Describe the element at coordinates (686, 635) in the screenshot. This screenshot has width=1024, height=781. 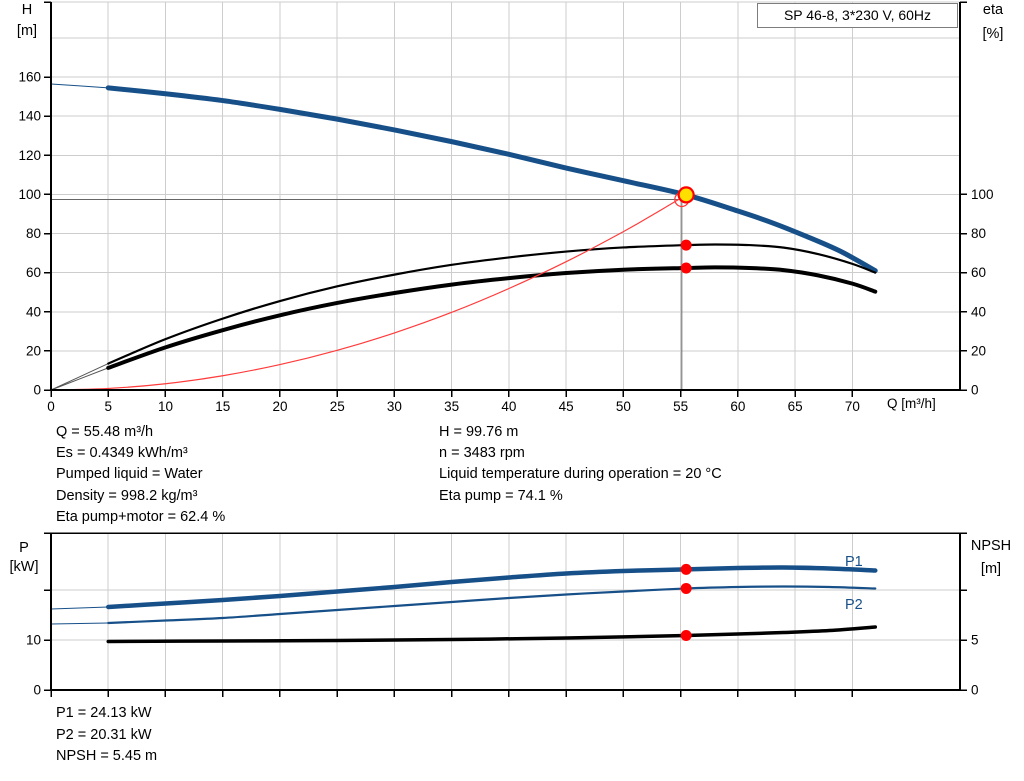
I see `npsh-duty-dot` at that location.